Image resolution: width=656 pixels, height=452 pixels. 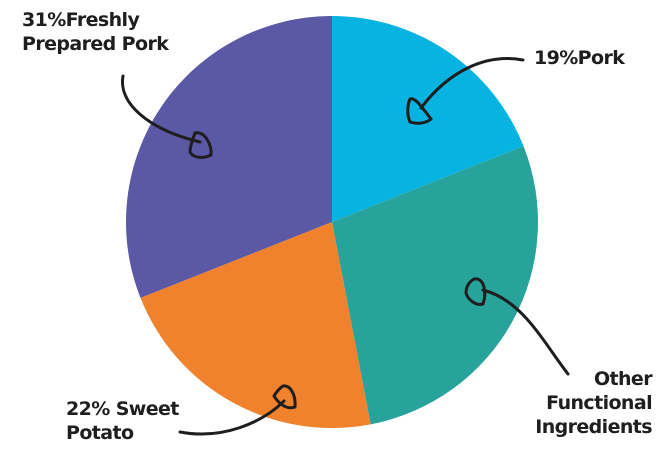 I want to click on label-line: Prepared Pork, so click(x=95, y=44).